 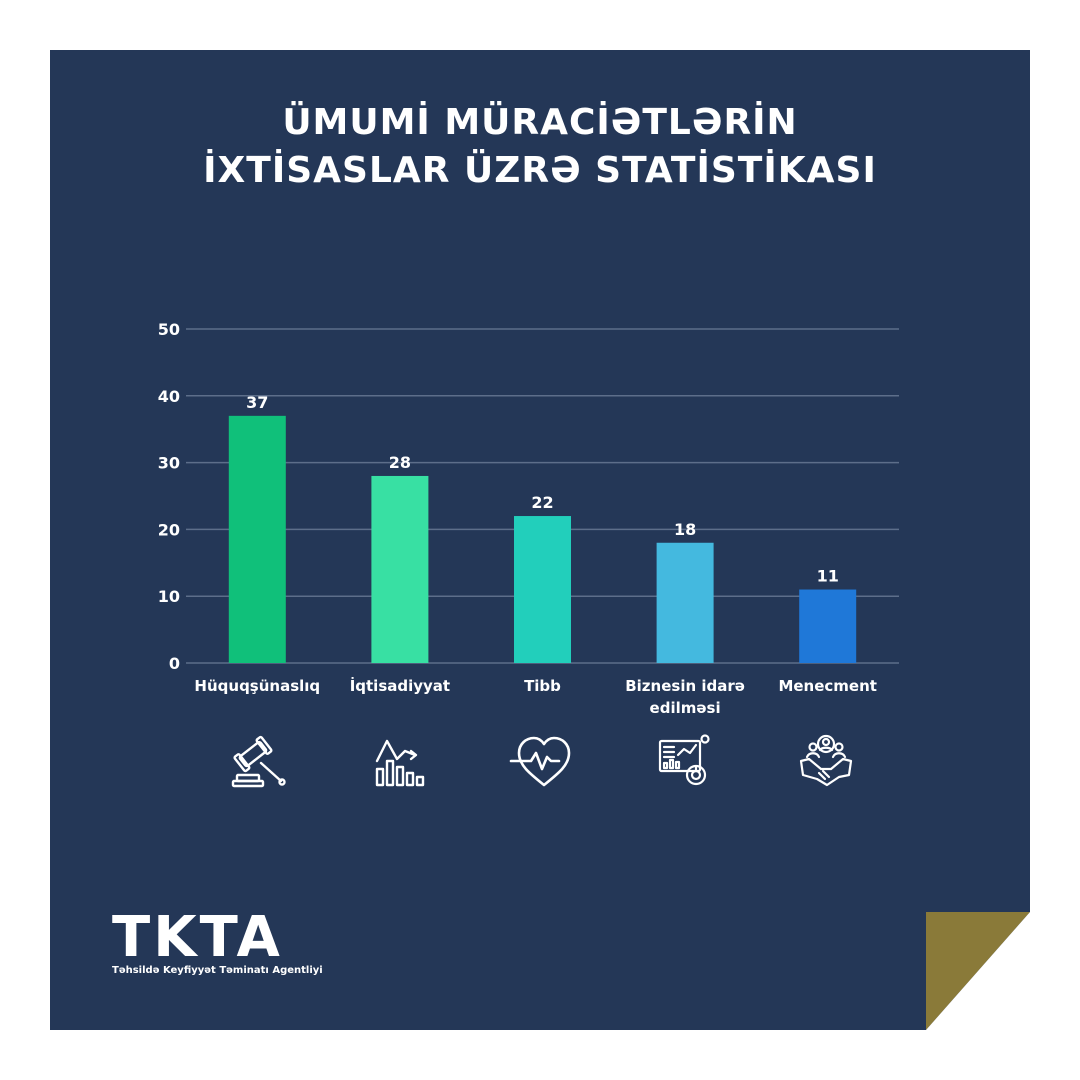 What do you see at coordinates (828, 576) in the screenshot?
I see `value-label-5: 11` at bounding box center [828, 576].